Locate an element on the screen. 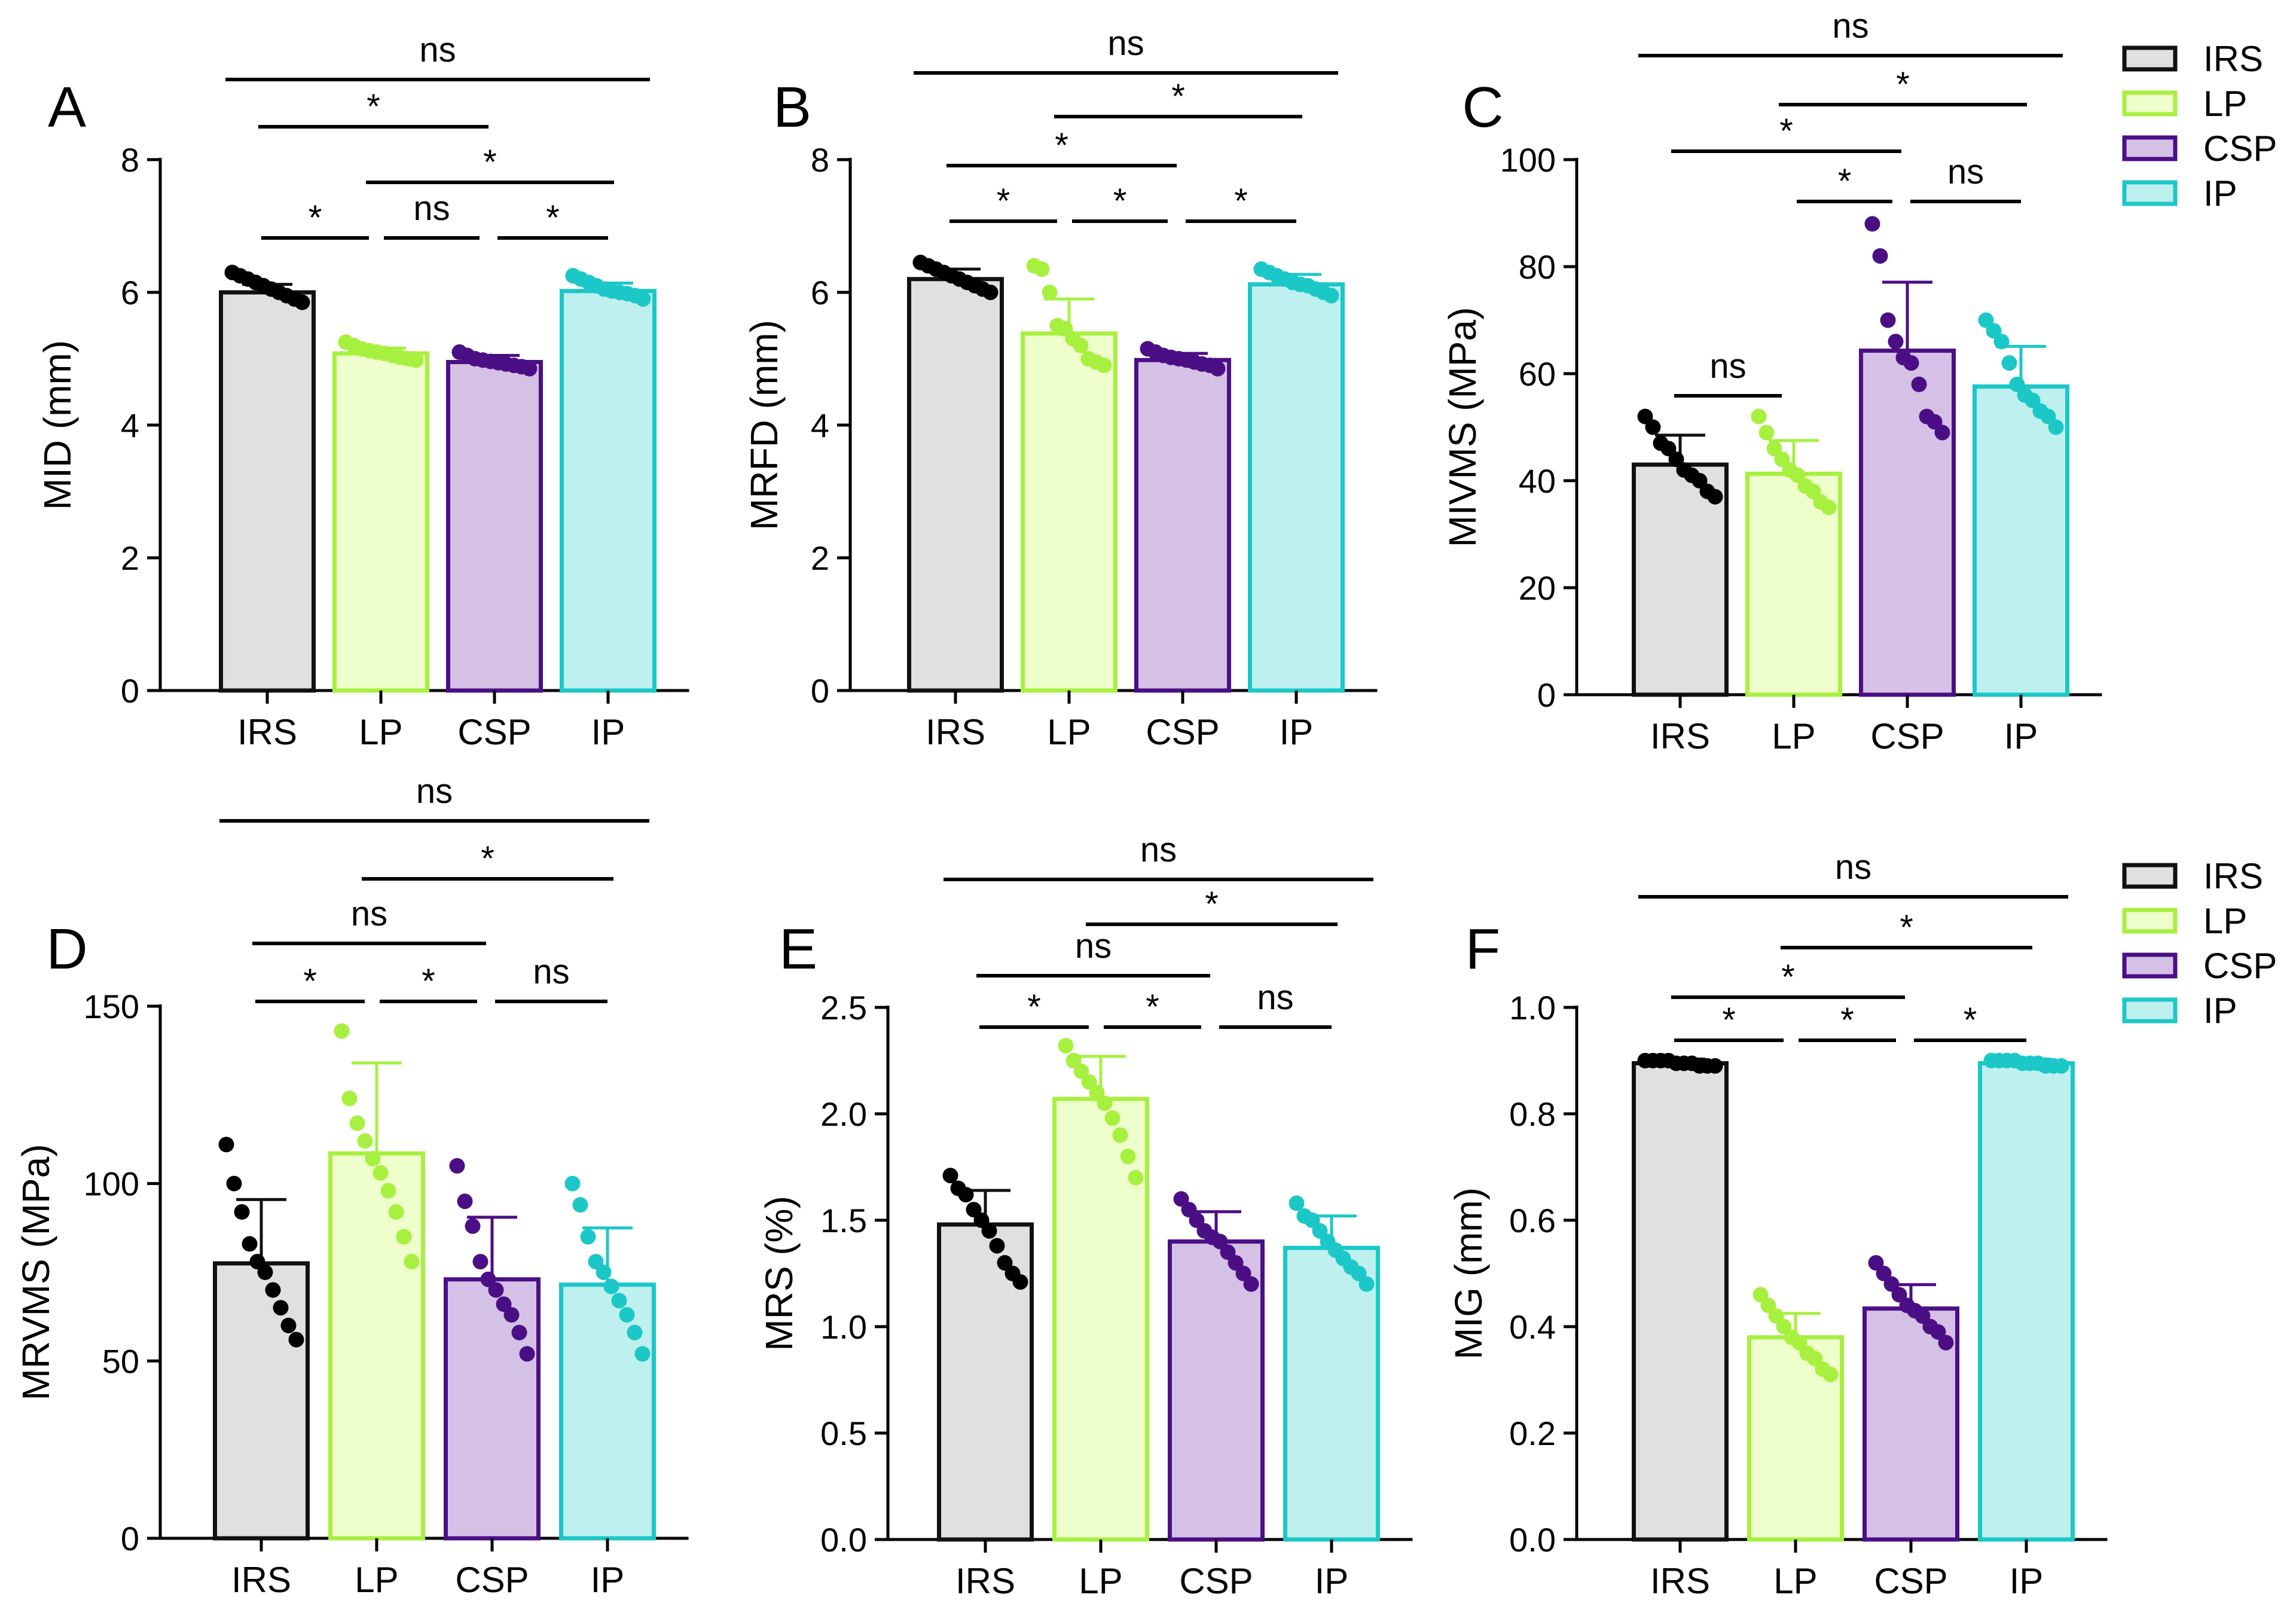  x-tick-label: CSP is located at coordinates (492, 1580).